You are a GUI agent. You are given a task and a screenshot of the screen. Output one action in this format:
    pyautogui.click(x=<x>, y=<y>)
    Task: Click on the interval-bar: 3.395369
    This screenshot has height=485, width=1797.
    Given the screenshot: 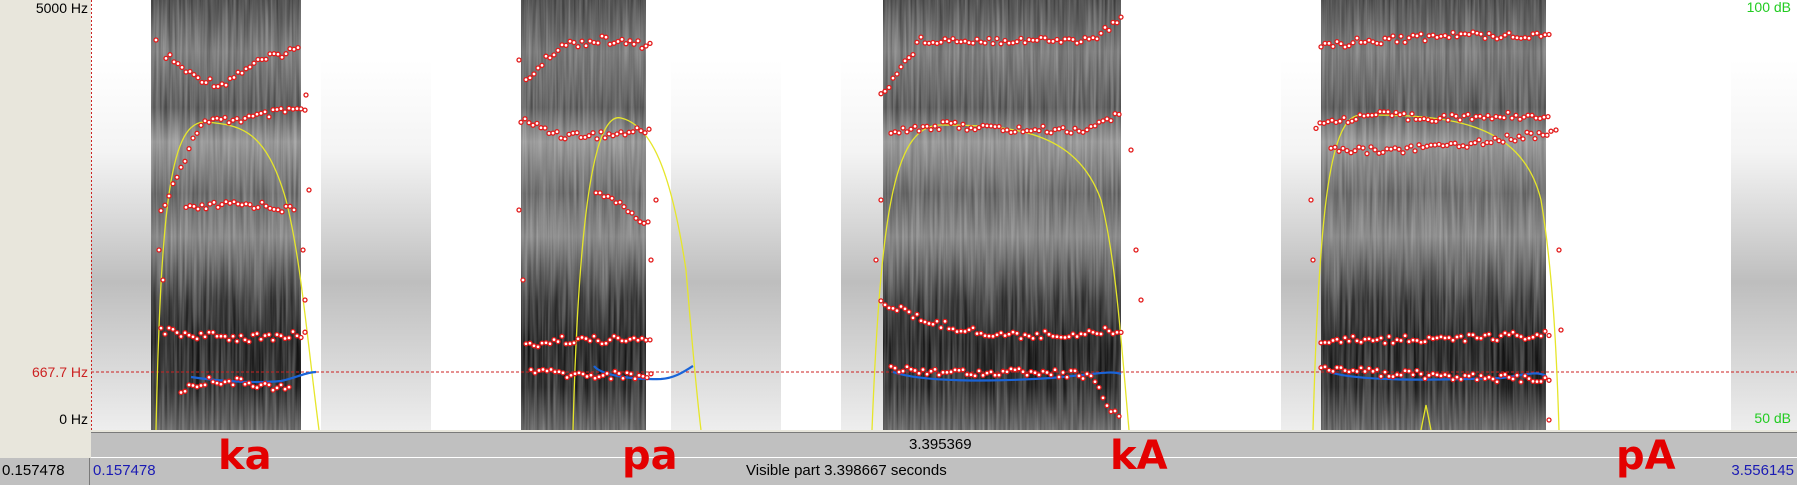 What is the action you would take?
    pyautogui.click(x=944, y=445)
    